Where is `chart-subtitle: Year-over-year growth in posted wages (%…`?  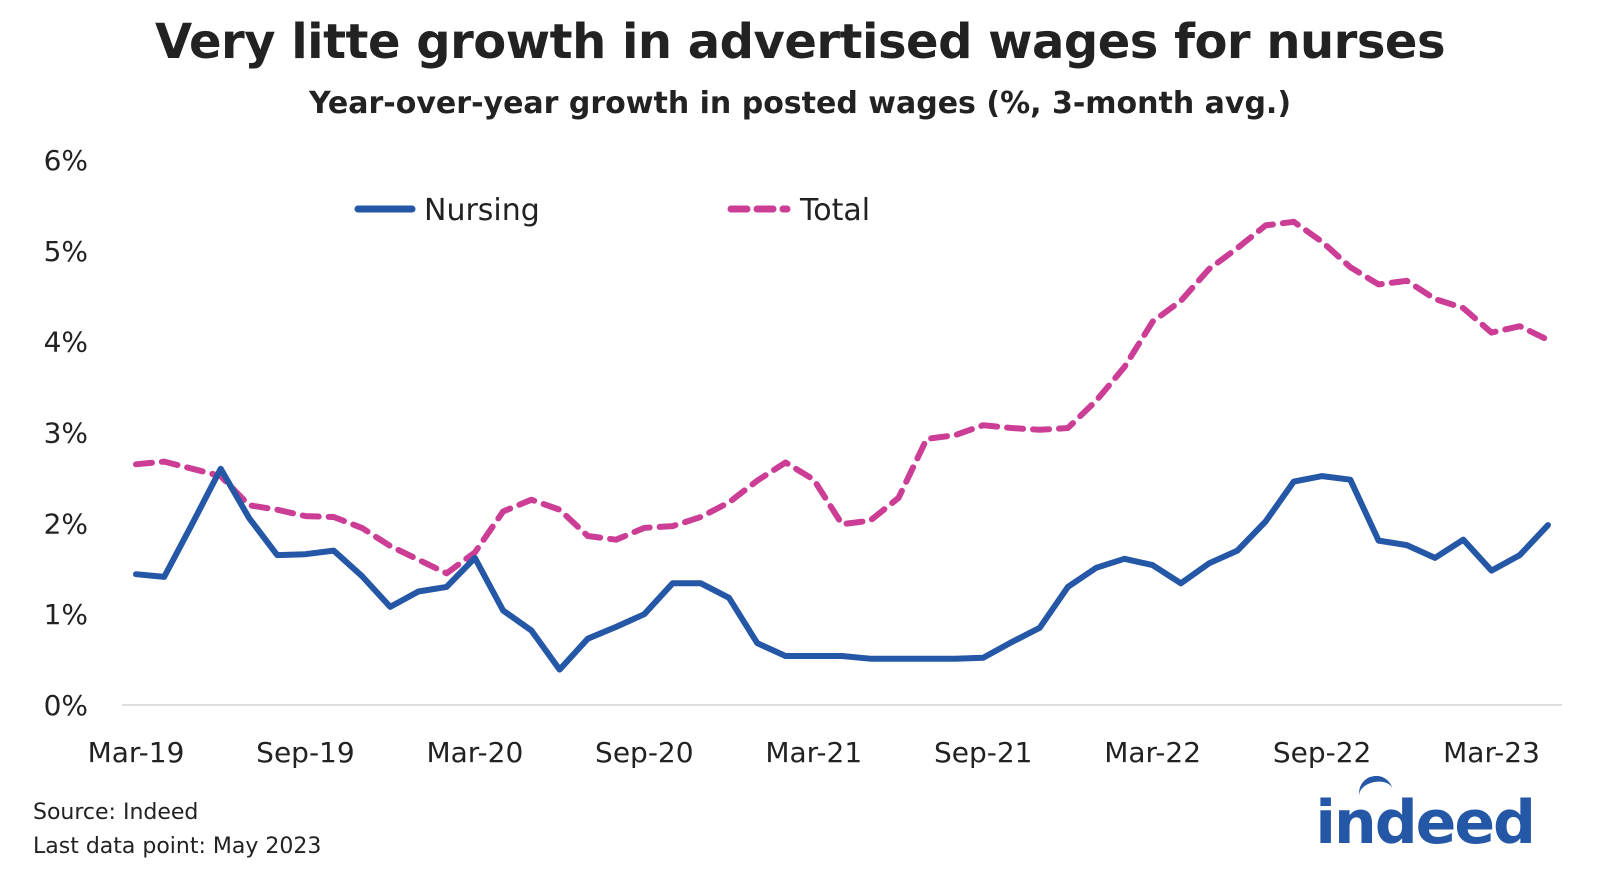 chart-subtitle: Year-over-year growth in posted wages (%… is located at coordinates (800, 103).